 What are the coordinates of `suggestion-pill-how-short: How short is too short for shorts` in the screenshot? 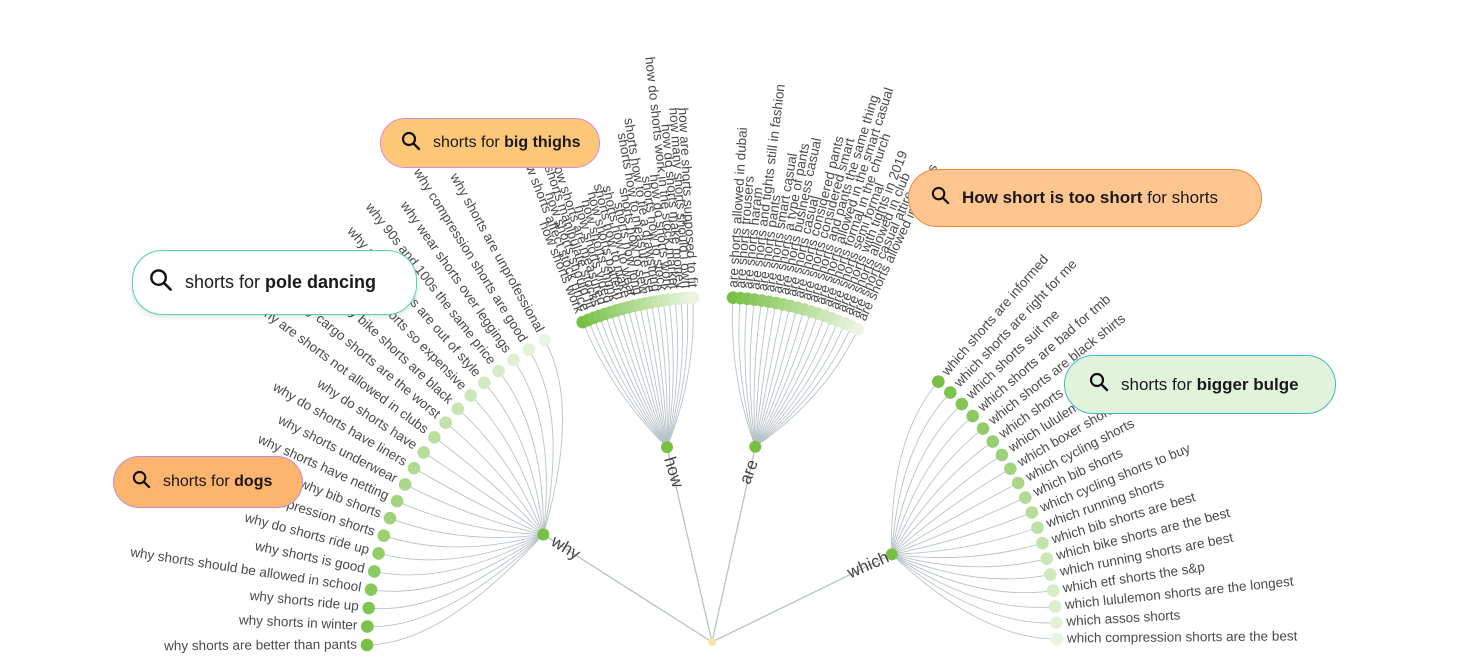 It's located at (1085, 198).